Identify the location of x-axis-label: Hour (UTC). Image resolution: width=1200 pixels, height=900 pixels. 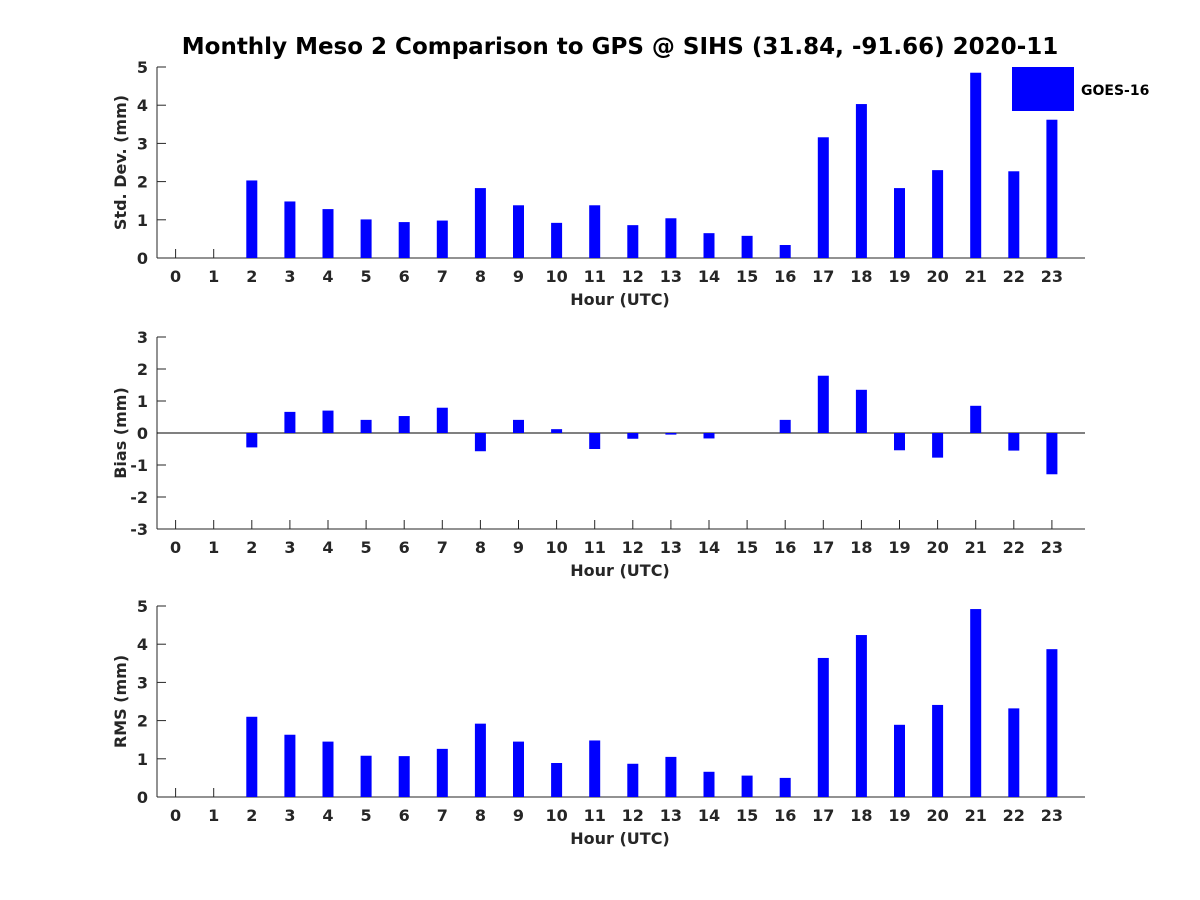
(620, 570).